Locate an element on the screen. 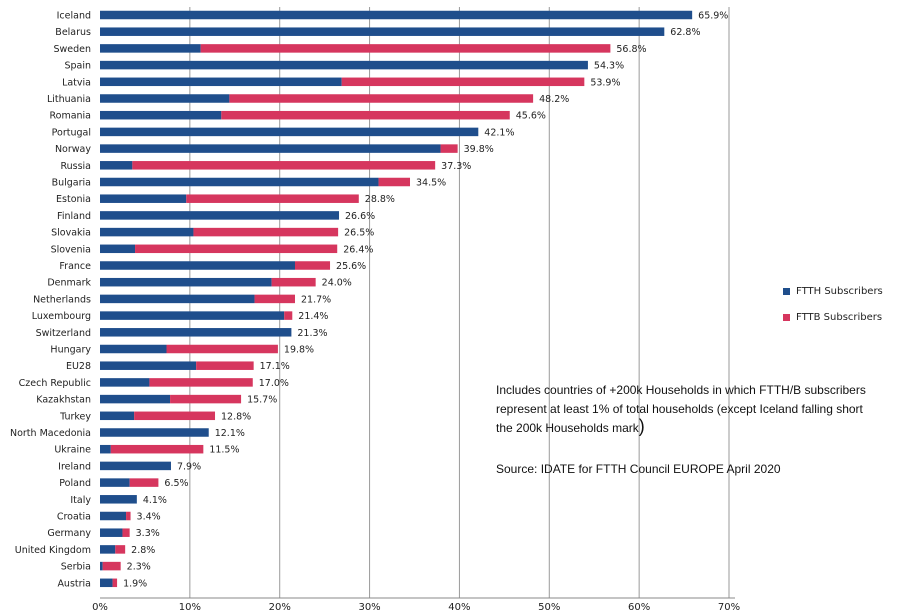  data-label-slovakia: 26.5% is located at coordinates (359, 233).